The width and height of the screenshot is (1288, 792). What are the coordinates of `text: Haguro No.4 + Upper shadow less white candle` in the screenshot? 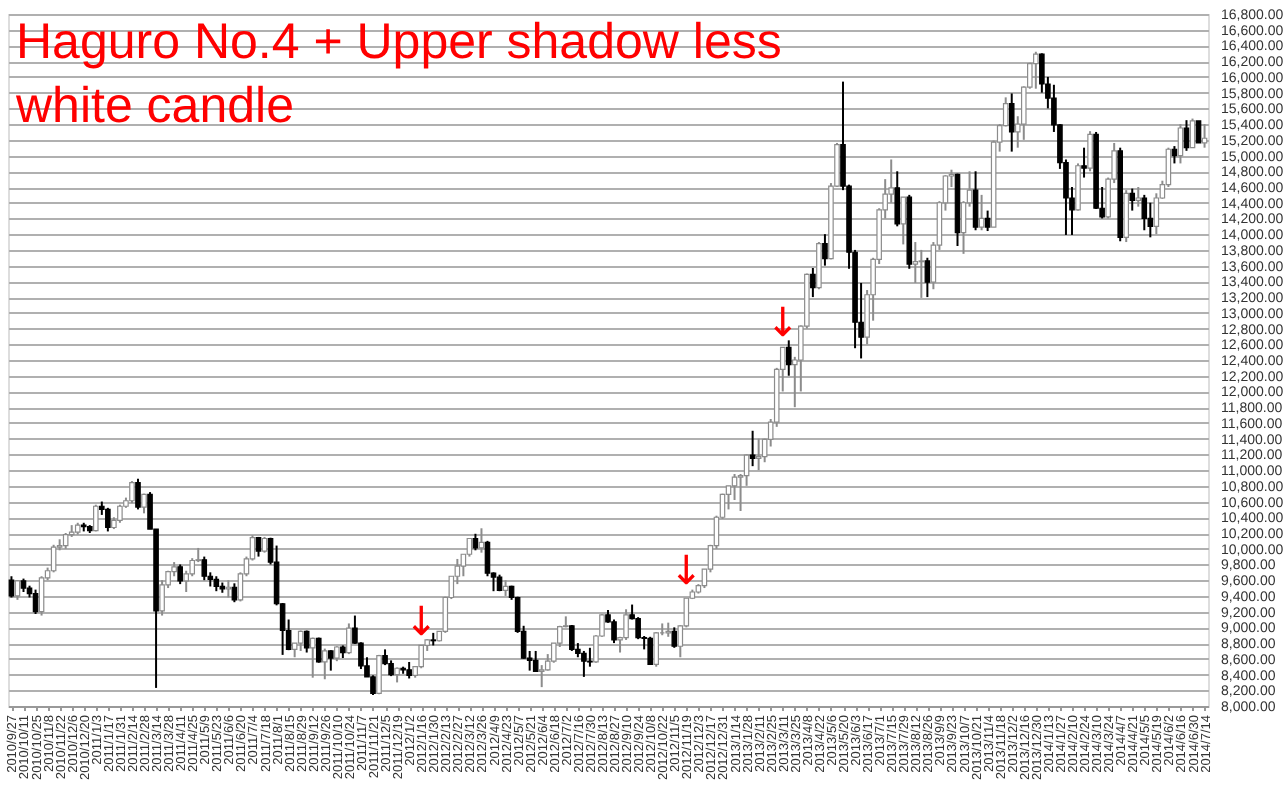 It's located at (398, 74).